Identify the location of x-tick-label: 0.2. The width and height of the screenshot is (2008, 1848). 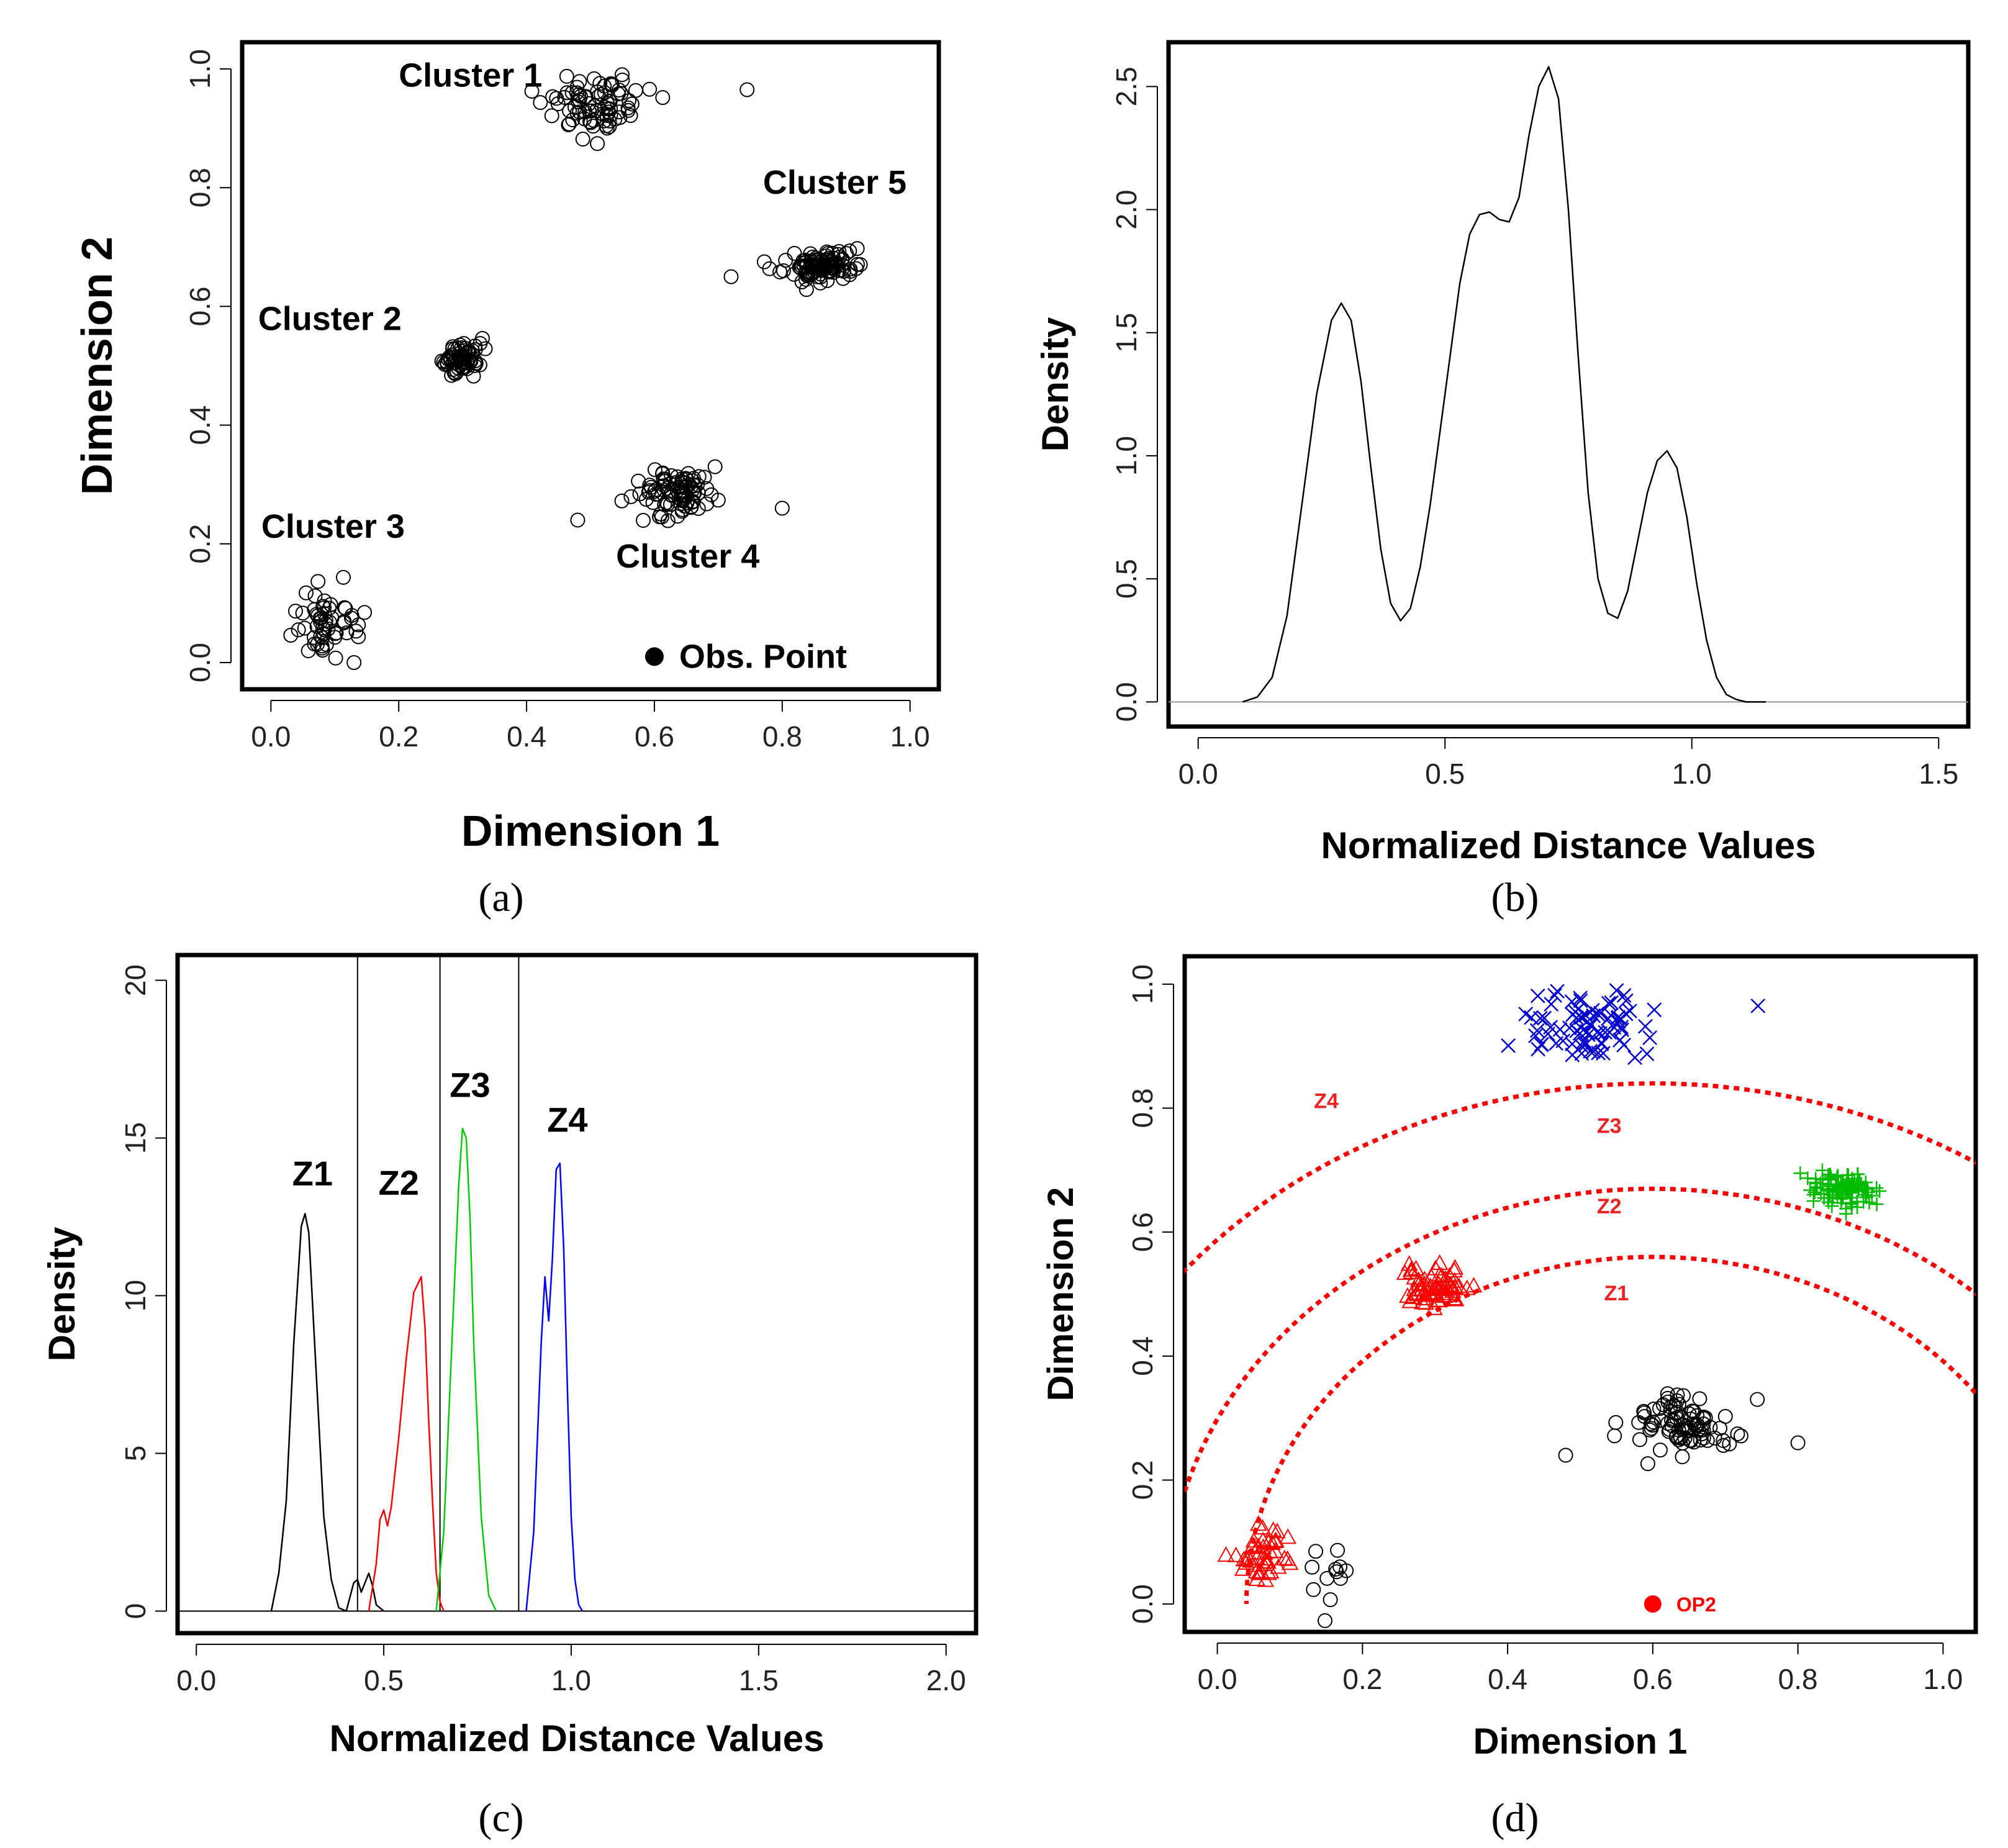
(398, 736).